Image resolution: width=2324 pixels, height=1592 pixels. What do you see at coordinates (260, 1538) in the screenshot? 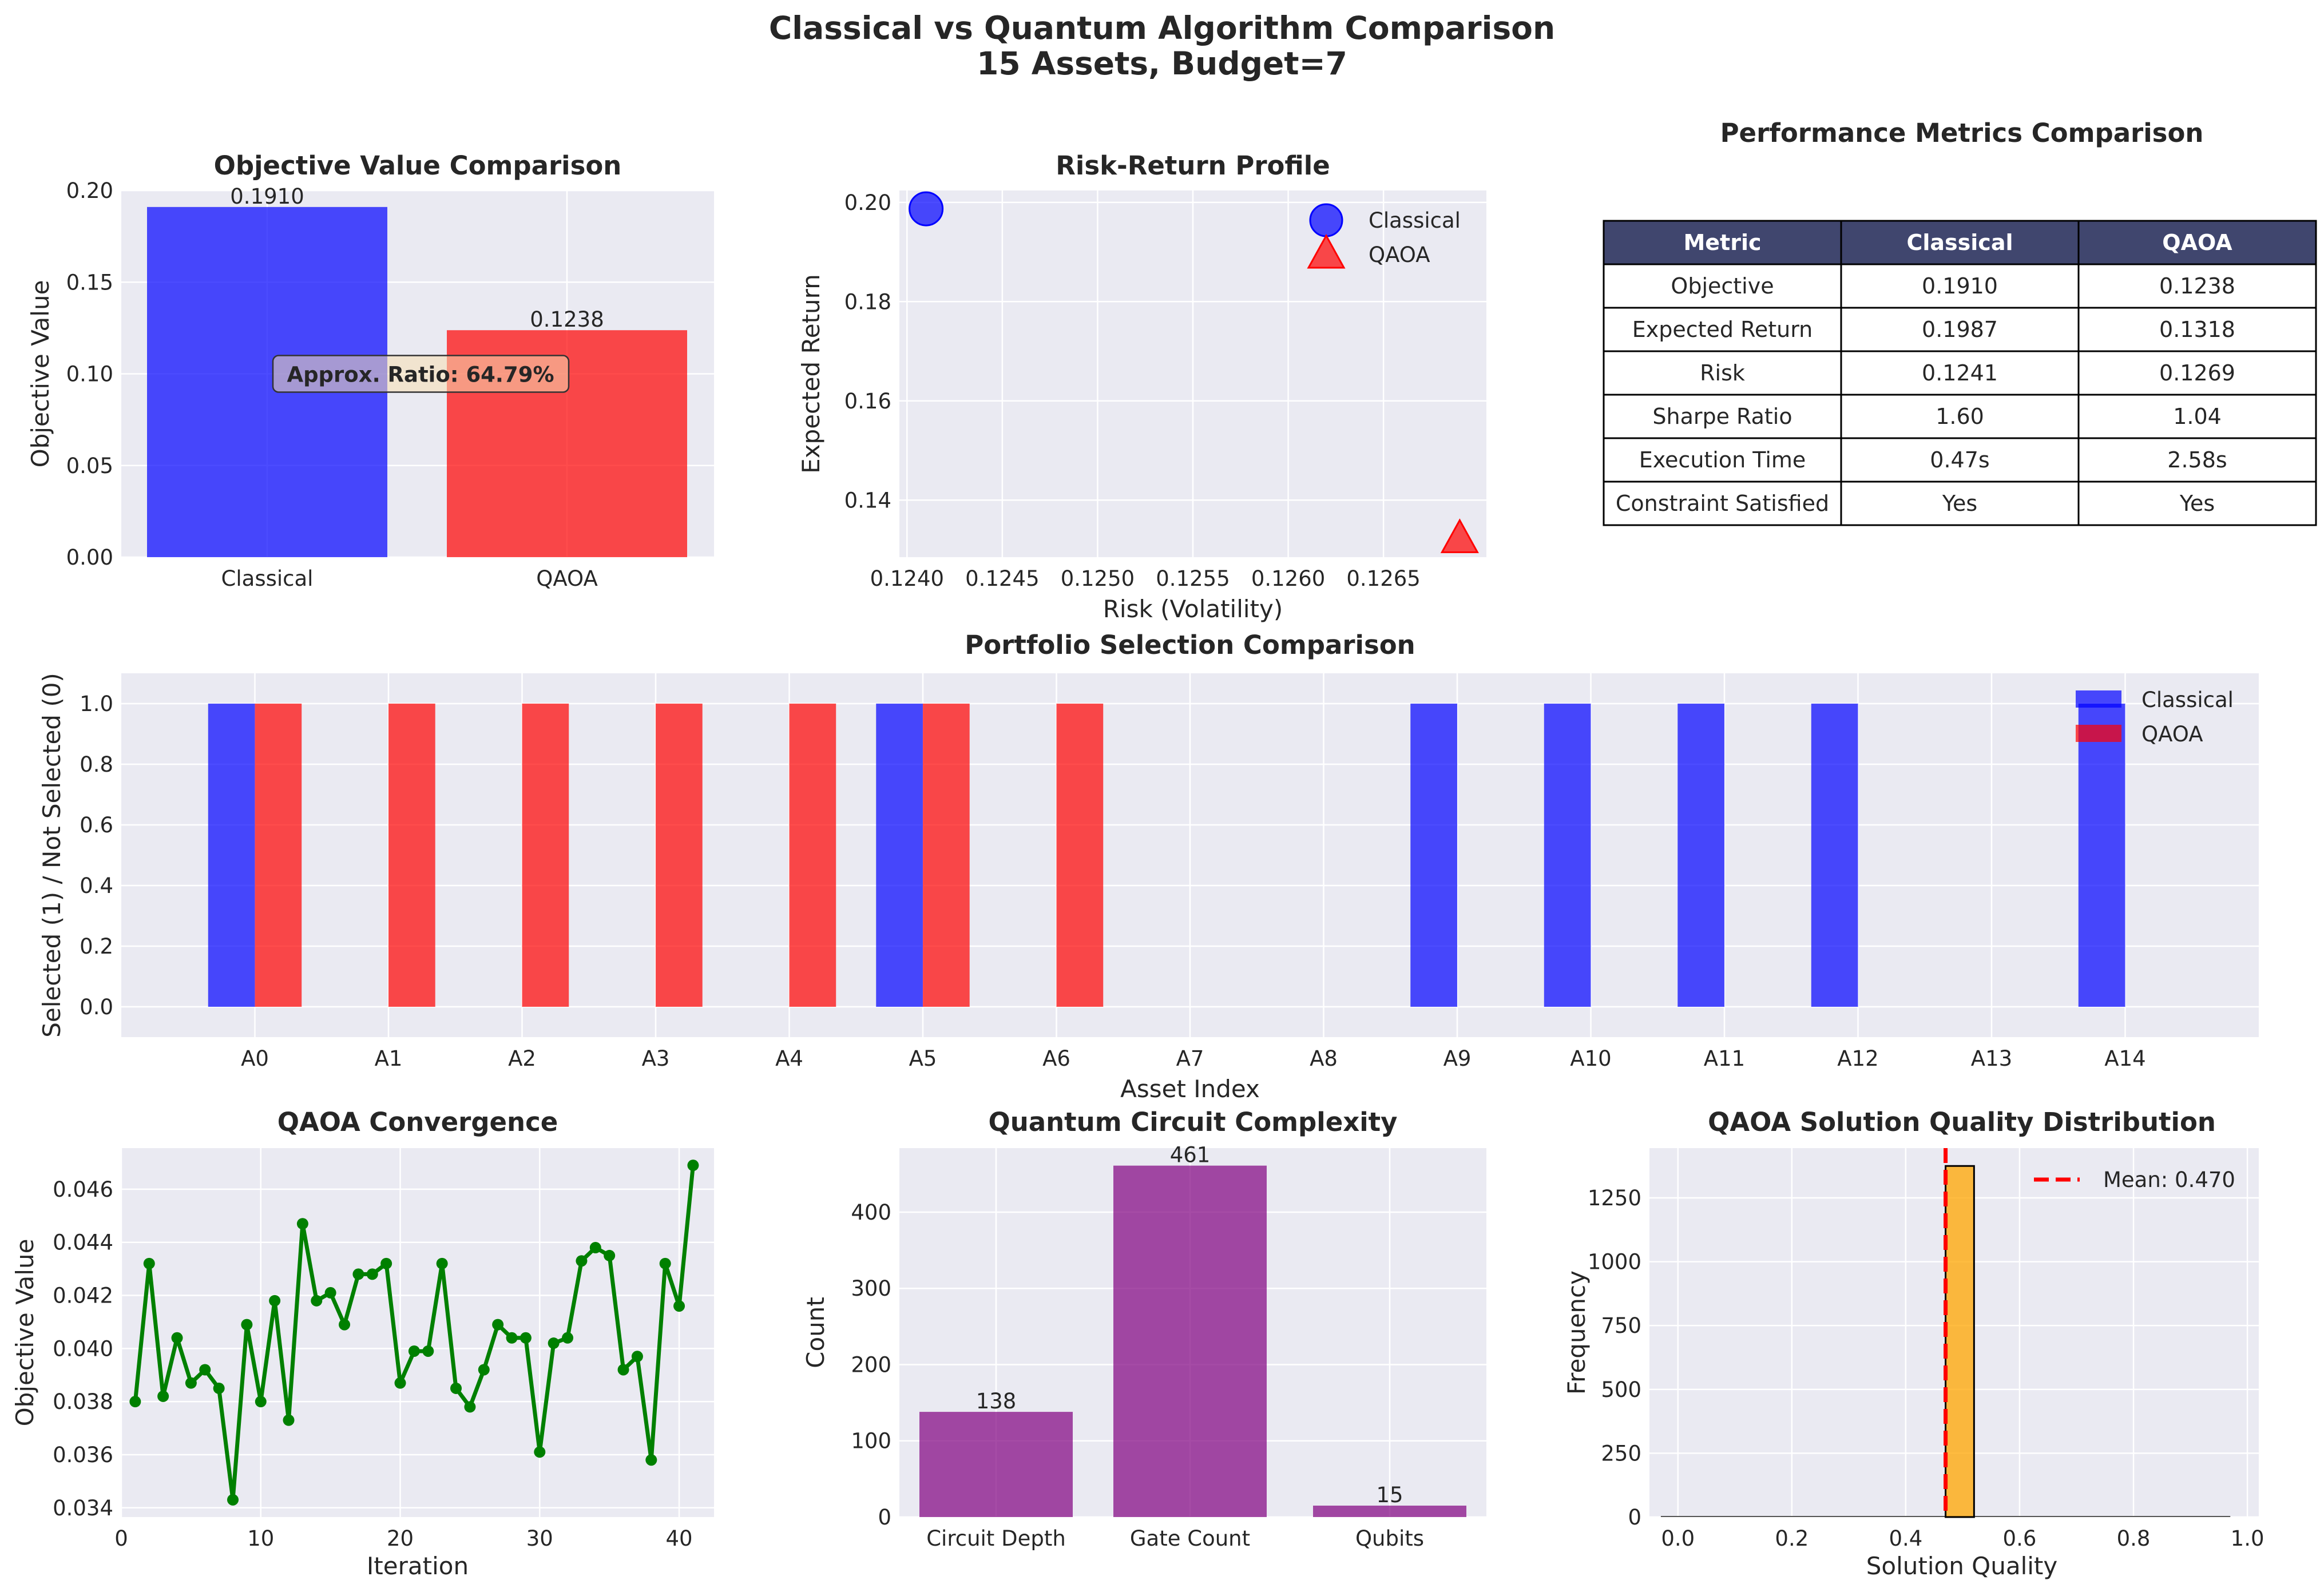
I see `x-tick-label: 10` at bounding box center [260, 1538].